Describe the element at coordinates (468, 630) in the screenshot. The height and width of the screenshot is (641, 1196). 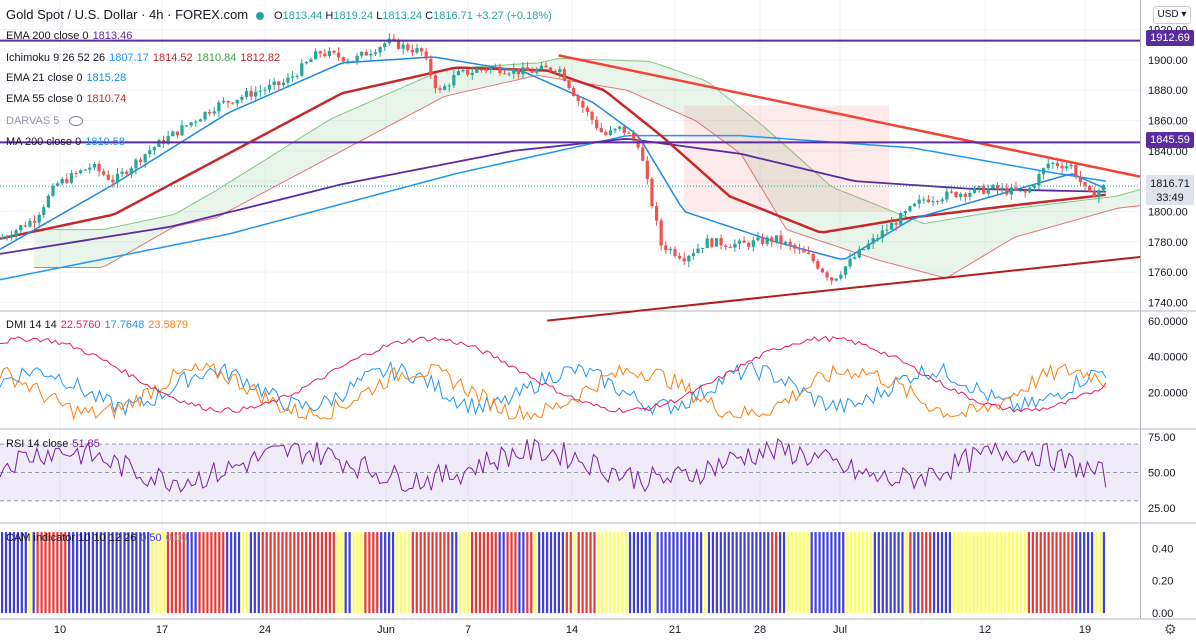
I see `time-tick-label: 7` at that location.